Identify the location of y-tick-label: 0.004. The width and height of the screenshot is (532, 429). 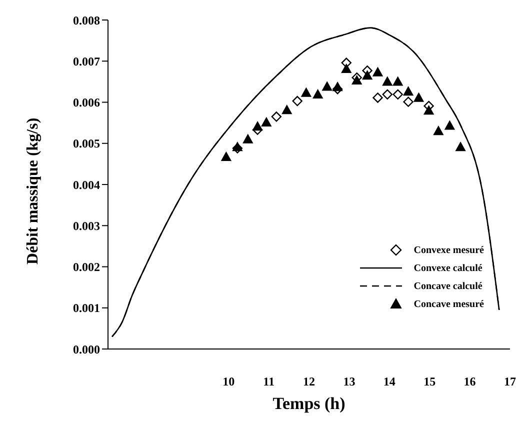
(86, 185).